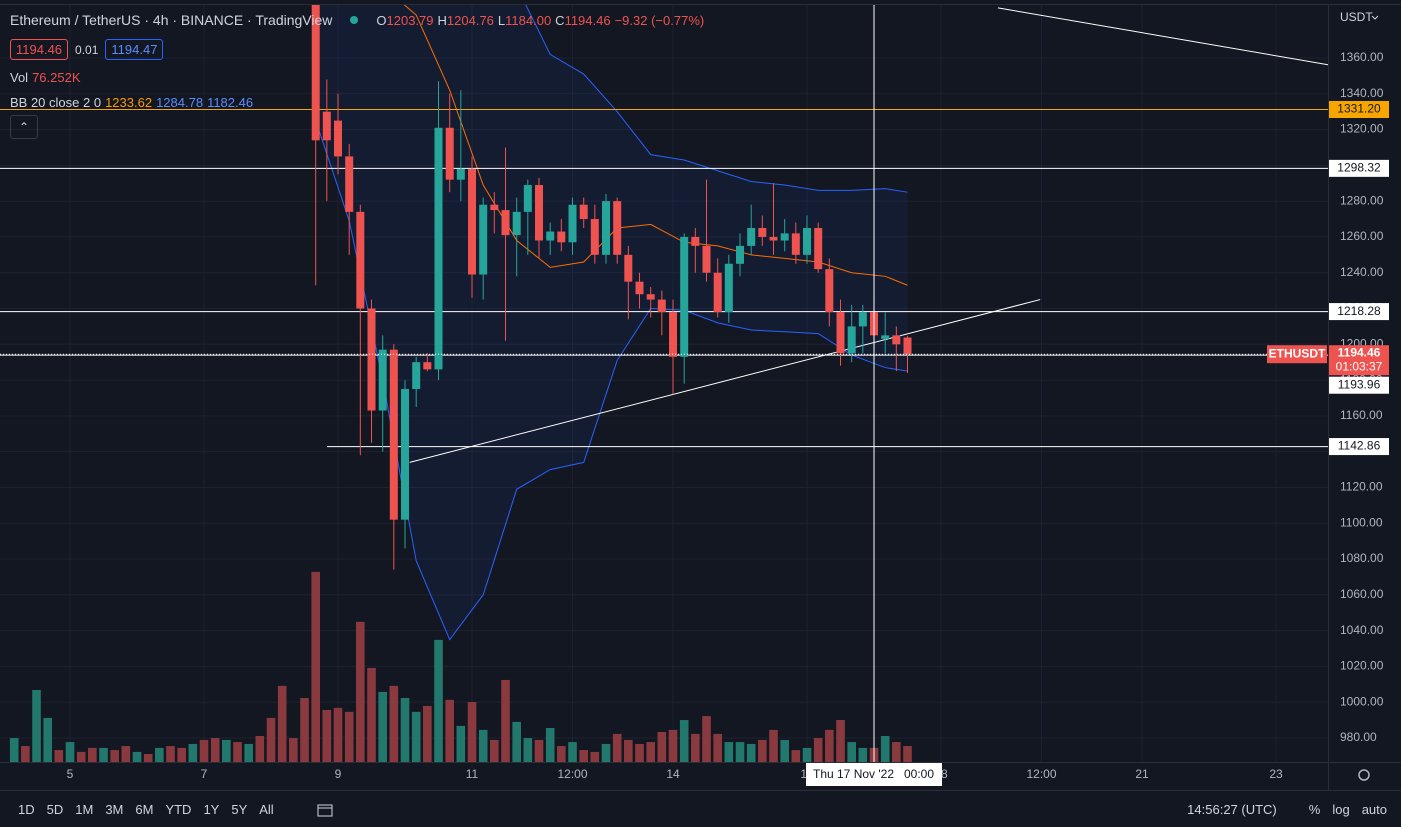 This screenshot has height=827, width=1401. I want to click on bid: 1194.46, so click(39, 49).